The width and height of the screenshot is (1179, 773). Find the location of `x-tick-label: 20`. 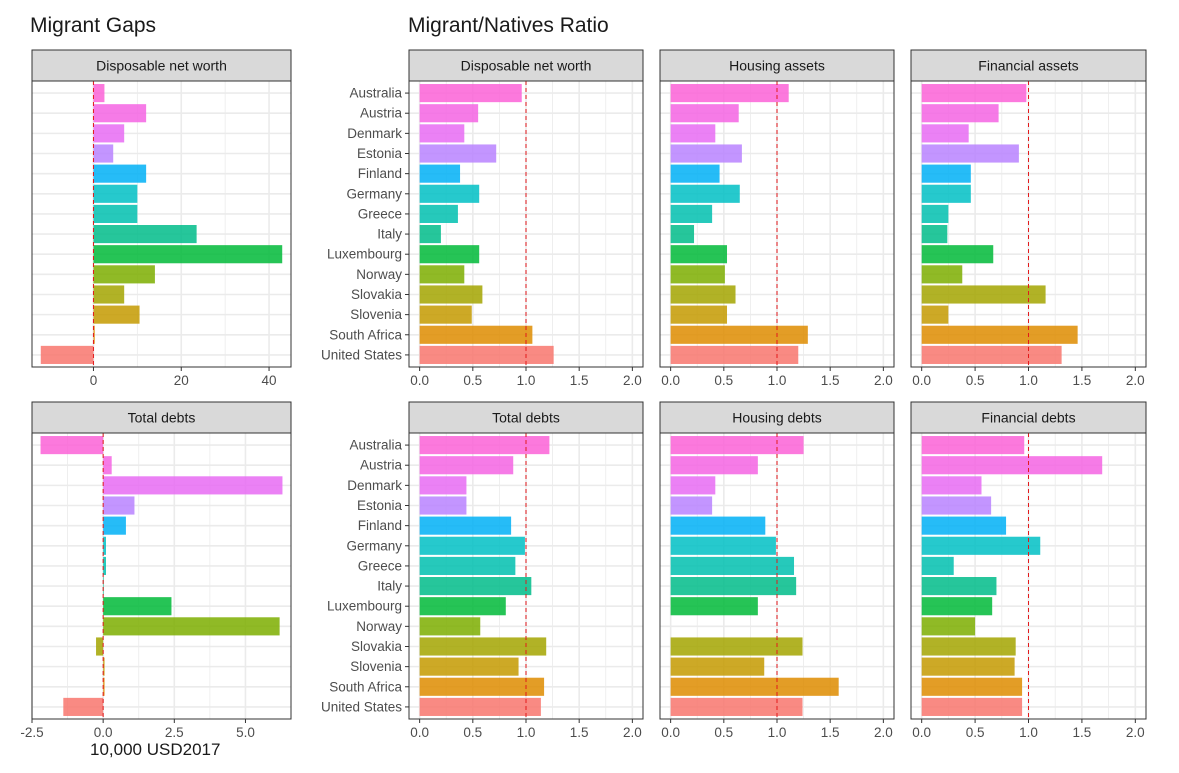

x-tick-label: 20 is located at coordinates (181, 380).